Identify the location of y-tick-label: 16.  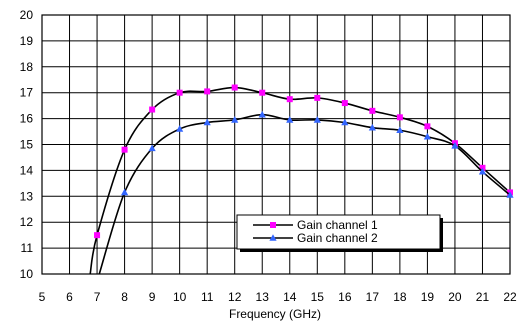
(27, 119).